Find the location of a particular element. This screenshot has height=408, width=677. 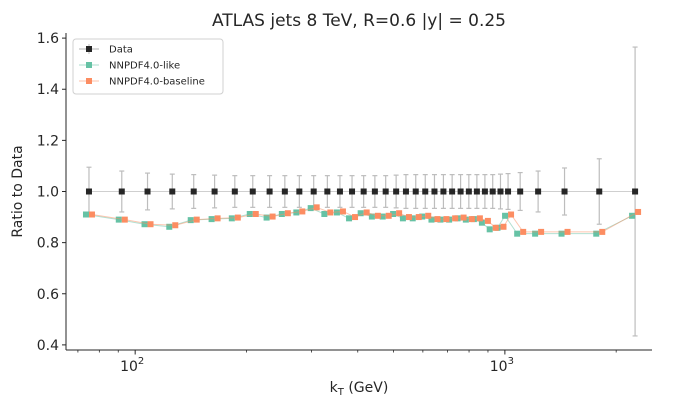

x-tick-label-exponent: 3 is located at coordinates (511, 361).